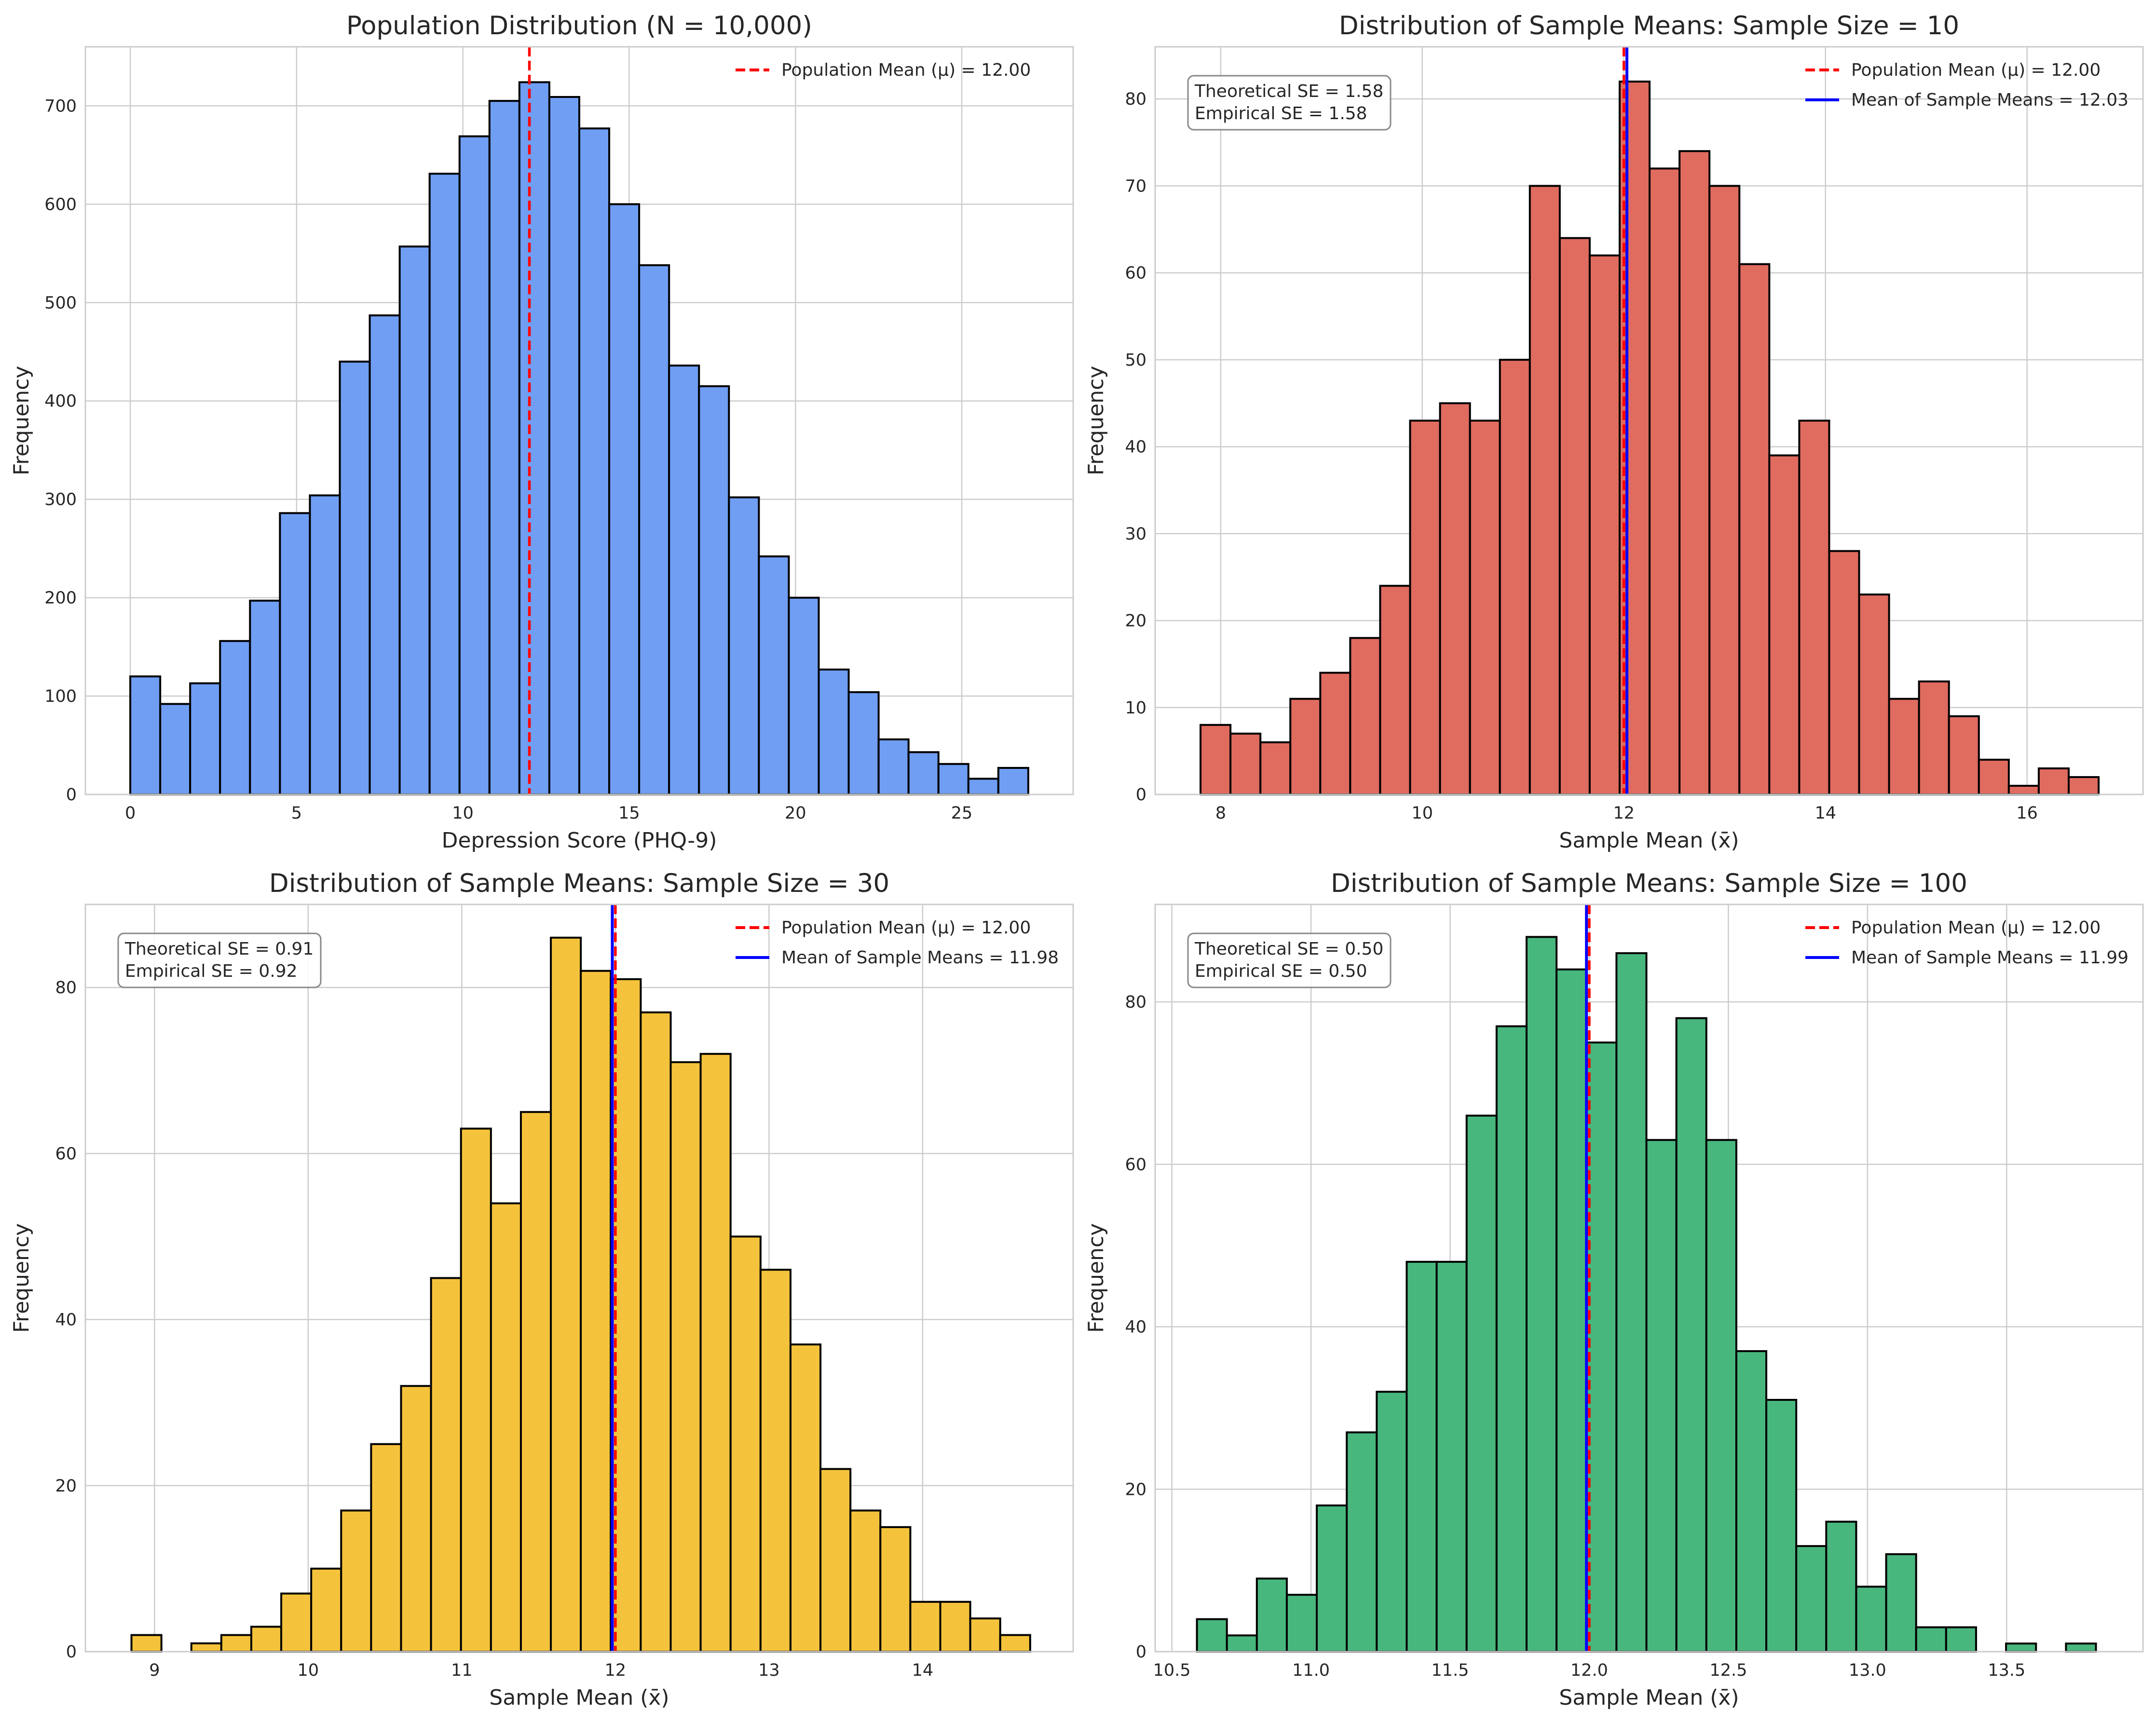  What do you see at coordinates (308, 1670) in the screenshot?
I see `x-tick-label: 10` at bounding box center [308, 1670].